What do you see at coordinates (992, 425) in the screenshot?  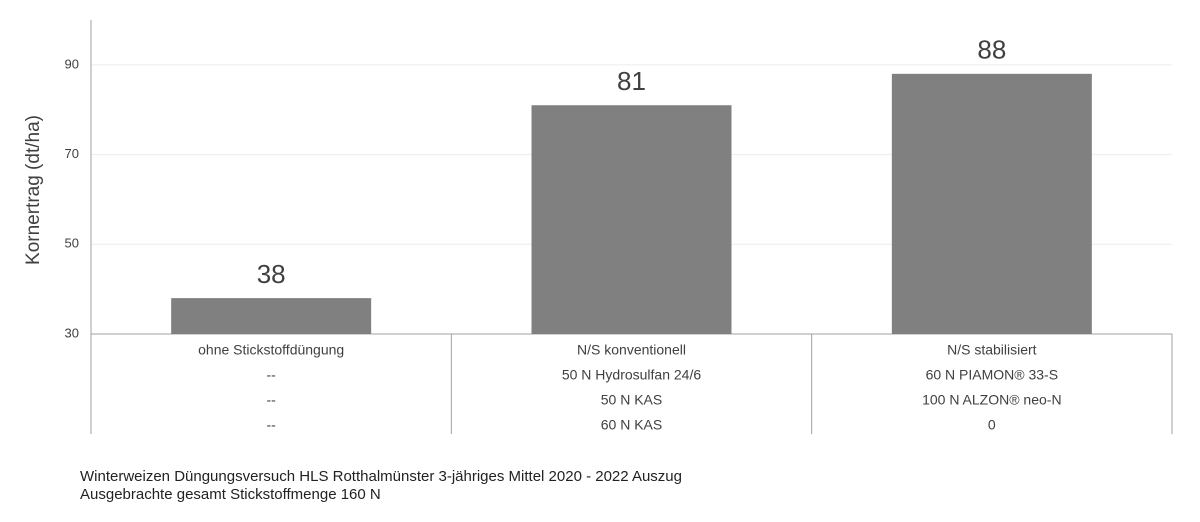 I see `category-detail: 0` at bounding box center [992, 425].